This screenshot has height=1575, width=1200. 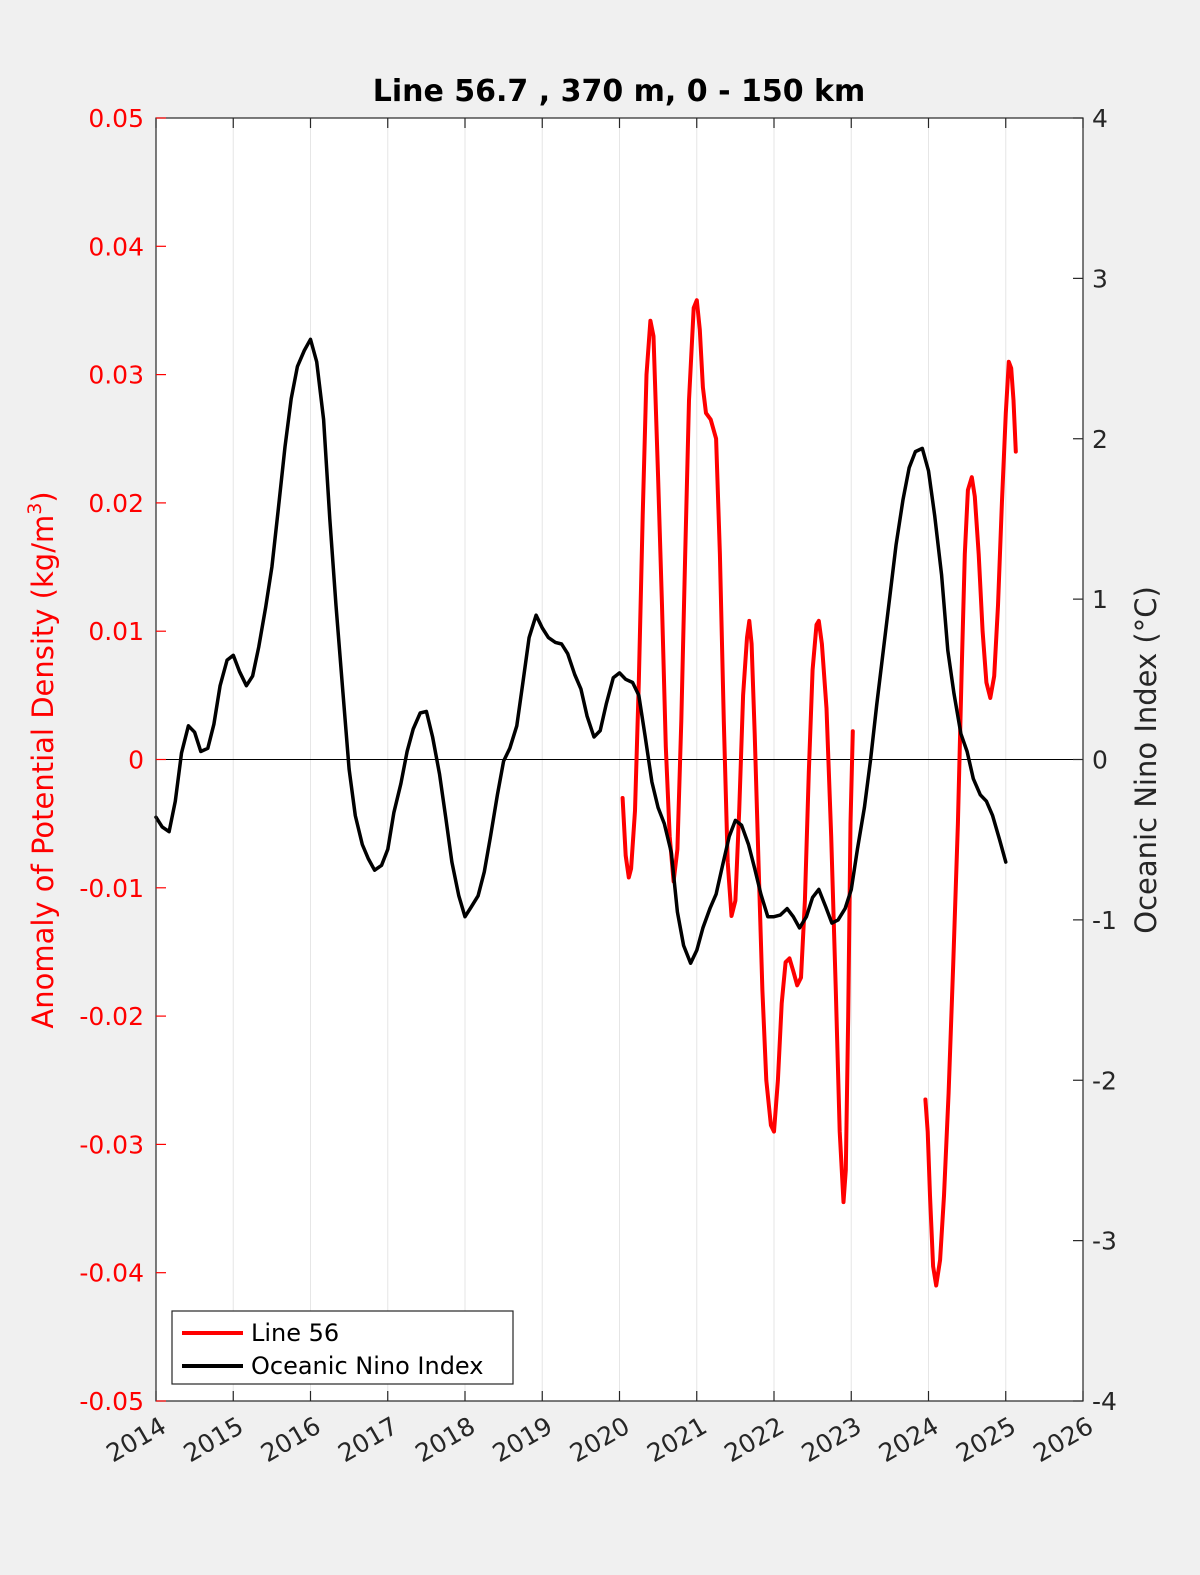 I want to click on y-right-tick-label: -1, so click(x=1104, y=920).